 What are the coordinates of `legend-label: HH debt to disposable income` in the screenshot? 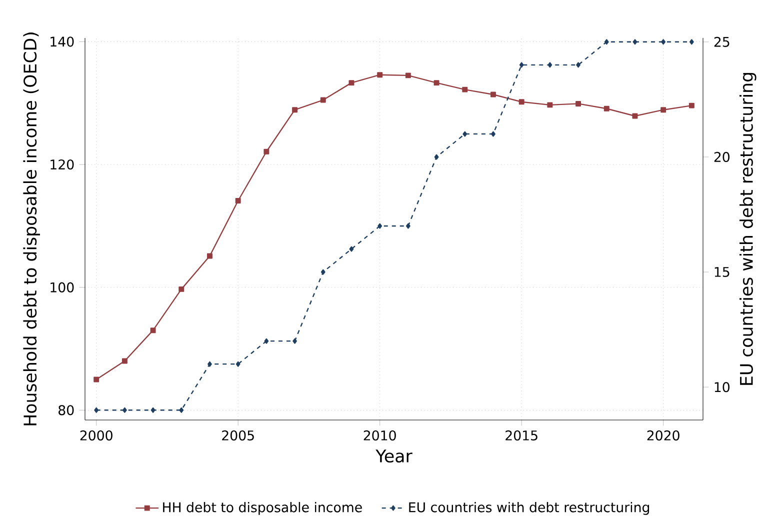 It's located at (262, 508).